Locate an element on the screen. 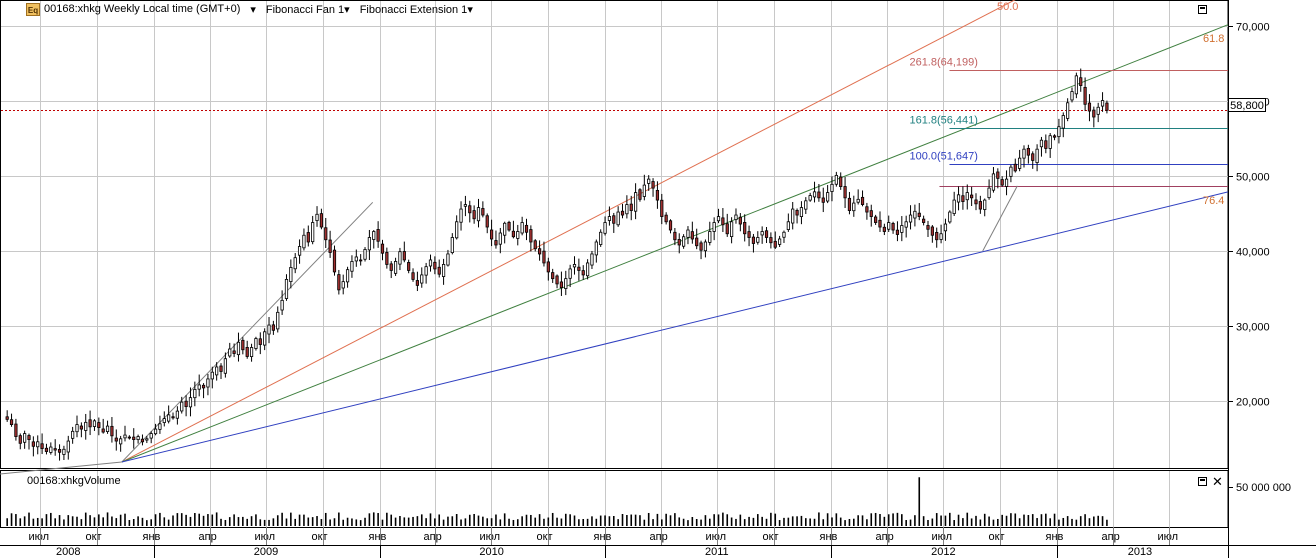 The height and width of the screenshot is (558, 1316). extension-level-label: 100.0(51,647) is located at coordinates (943, 157).